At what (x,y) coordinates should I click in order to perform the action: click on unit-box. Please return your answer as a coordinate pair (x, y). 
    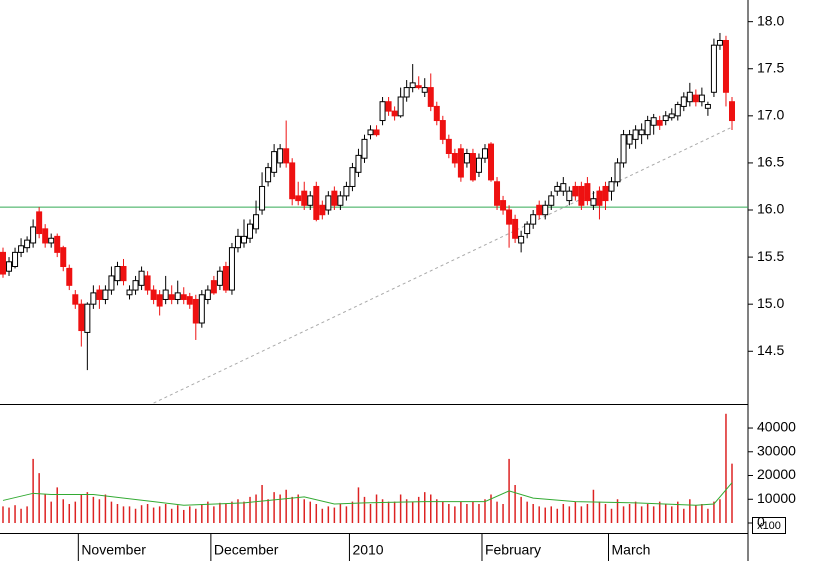
    Looking at the image, I should click on (769, 525).